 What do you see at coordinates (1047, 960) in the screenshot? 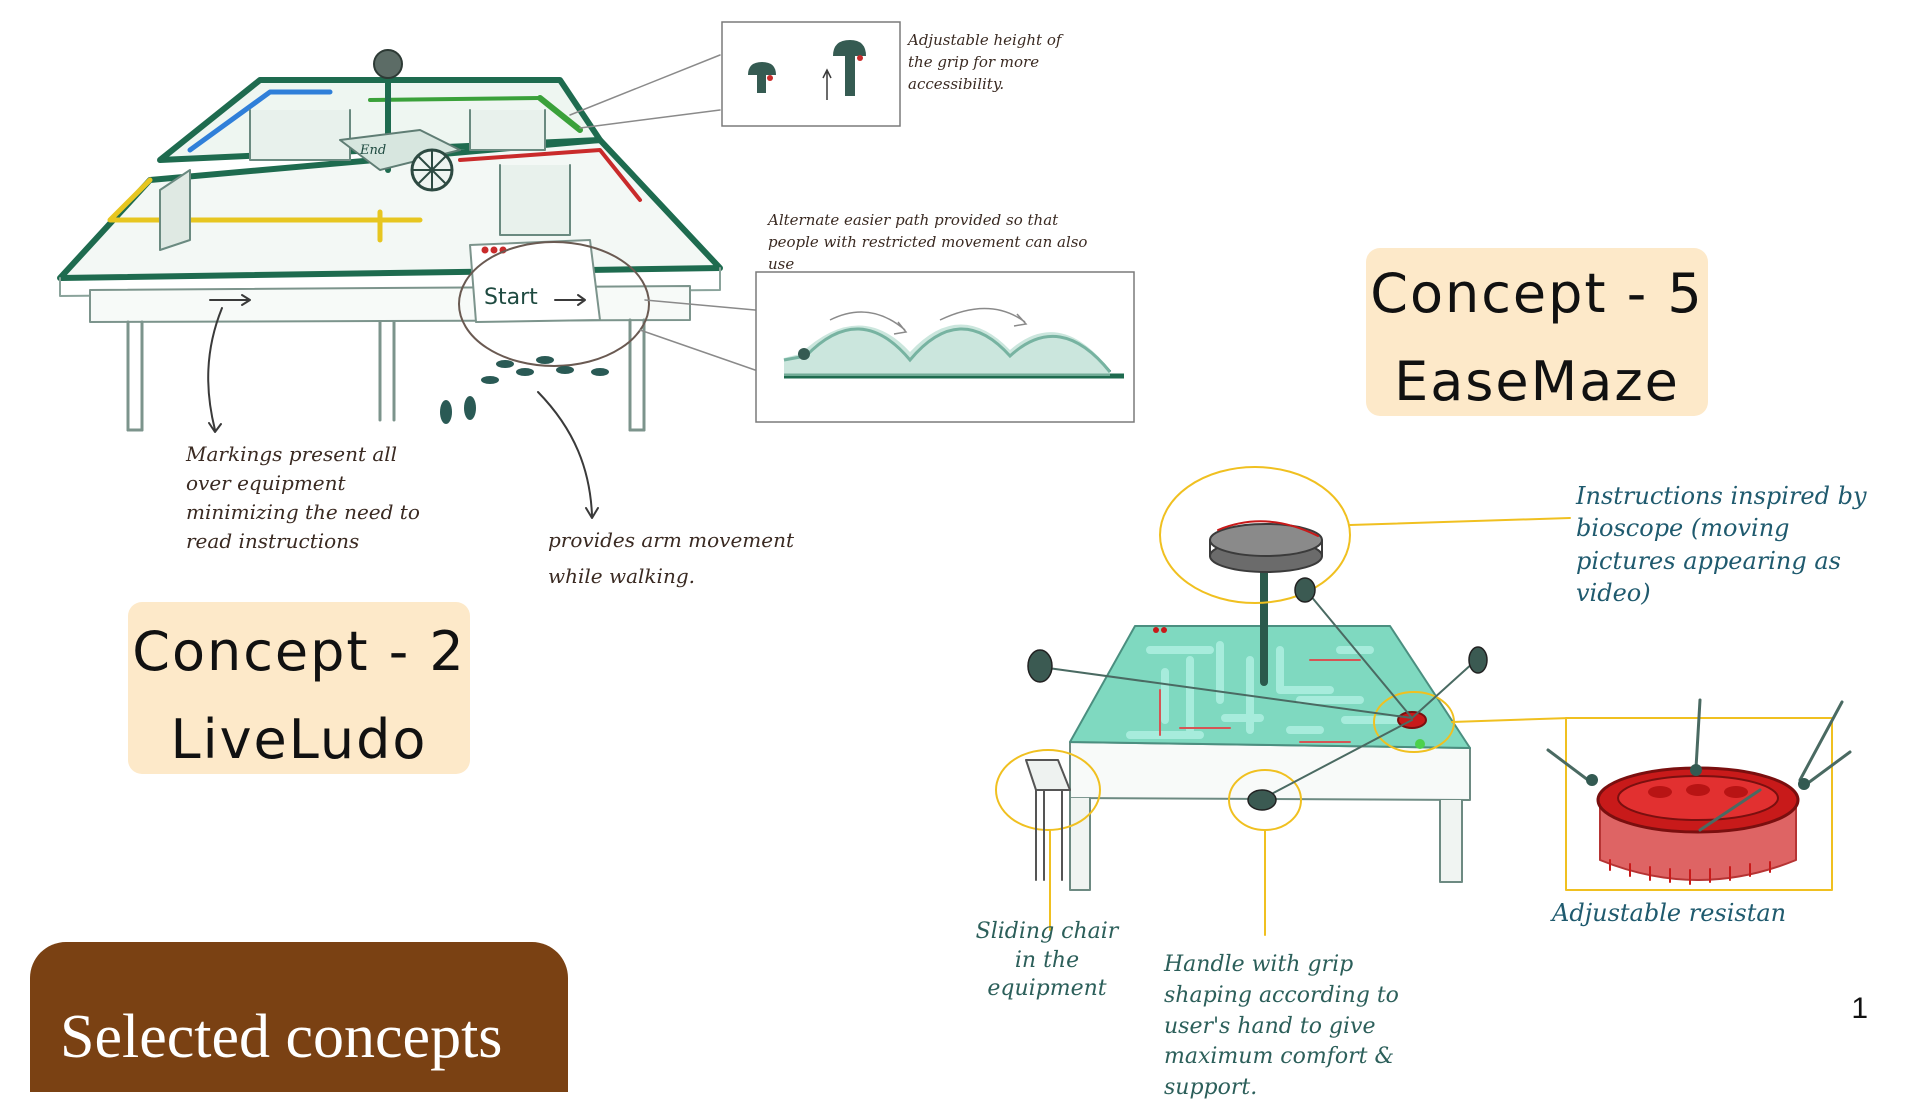
I see `chair-annotation: Sliding chair in the equipment` at bounding box center [1047, 960].